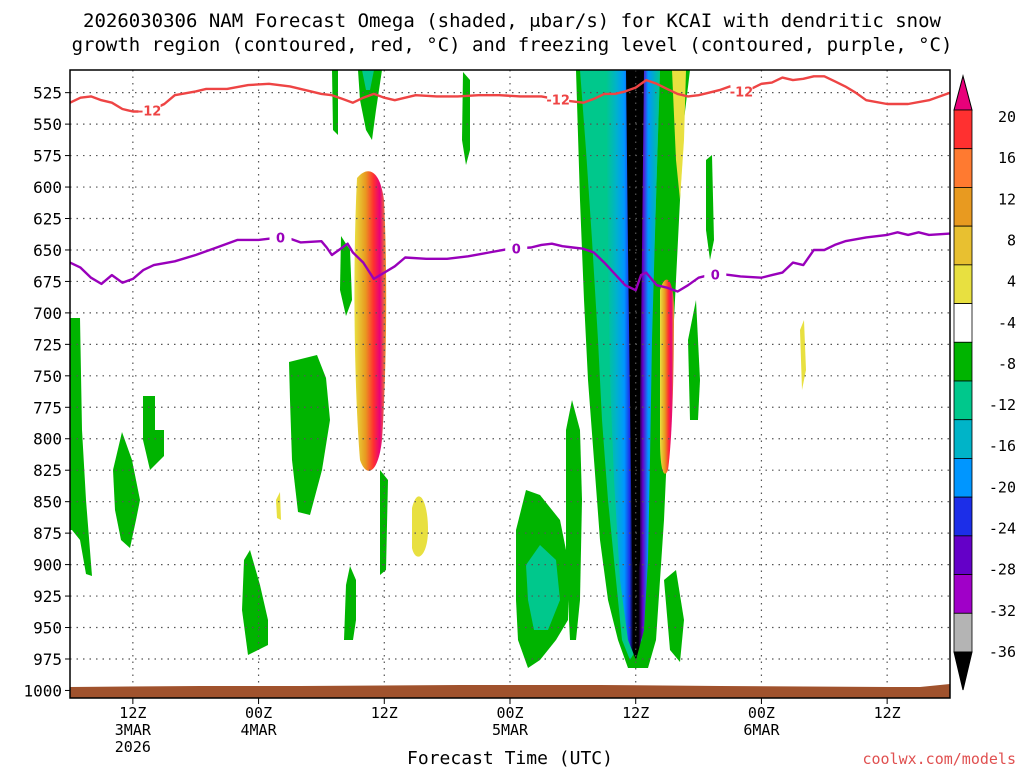  Describe the element at coordinates (1007, 323) in the screenshot. I see `colorbar-label: -4` at that location.